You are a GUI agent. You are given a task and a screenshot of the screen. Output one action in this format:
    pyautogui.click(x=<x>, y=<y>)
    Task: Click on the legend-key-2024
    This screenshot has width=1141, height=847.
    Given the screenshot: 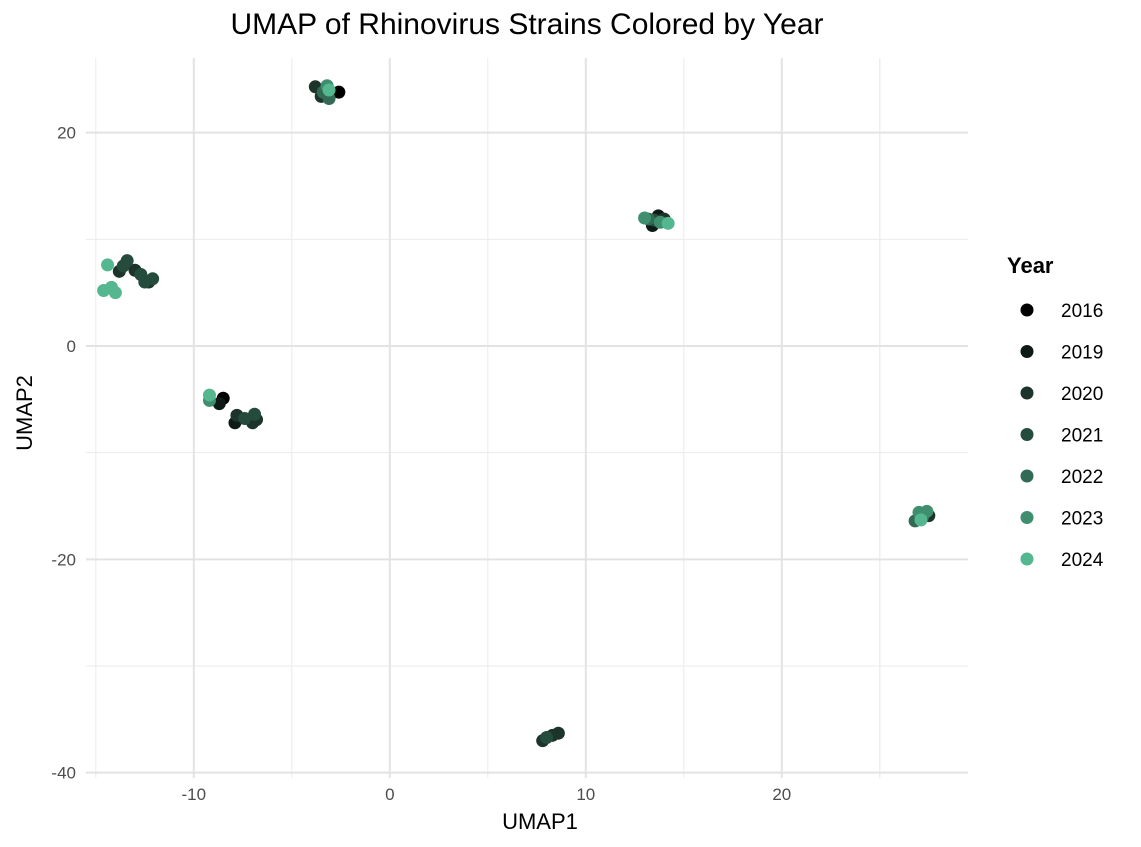 What is the action you would take?
    pyautogui.click(x=1027, y=559)
    